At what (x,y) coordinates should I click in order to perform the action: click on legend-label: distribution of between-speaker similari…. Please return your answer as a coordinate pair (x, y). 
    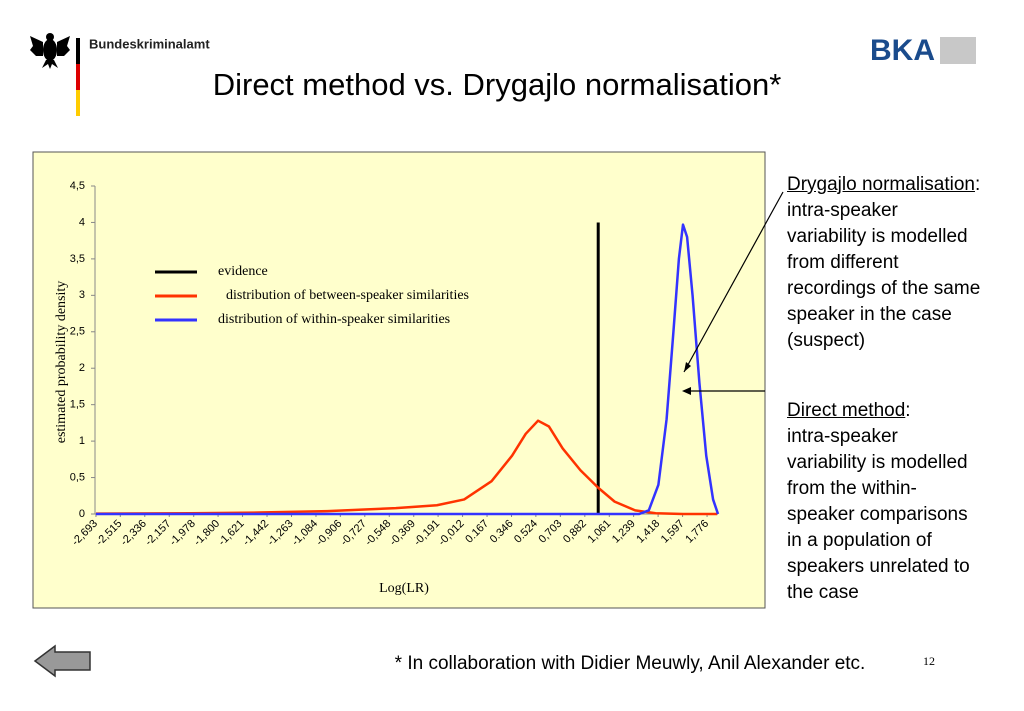
    Looking at the image, I should click on (347, 295).